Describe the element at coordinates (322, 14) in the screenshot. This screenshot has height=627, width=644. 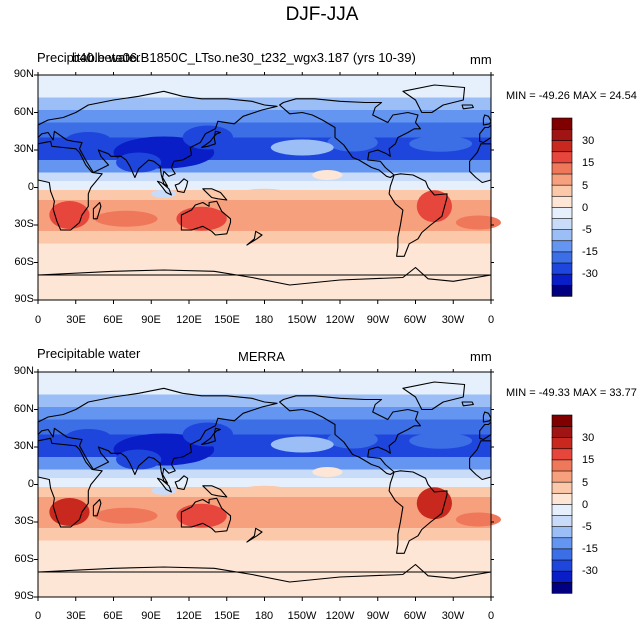
I see `figure-title: DJF-JJA` at that location.